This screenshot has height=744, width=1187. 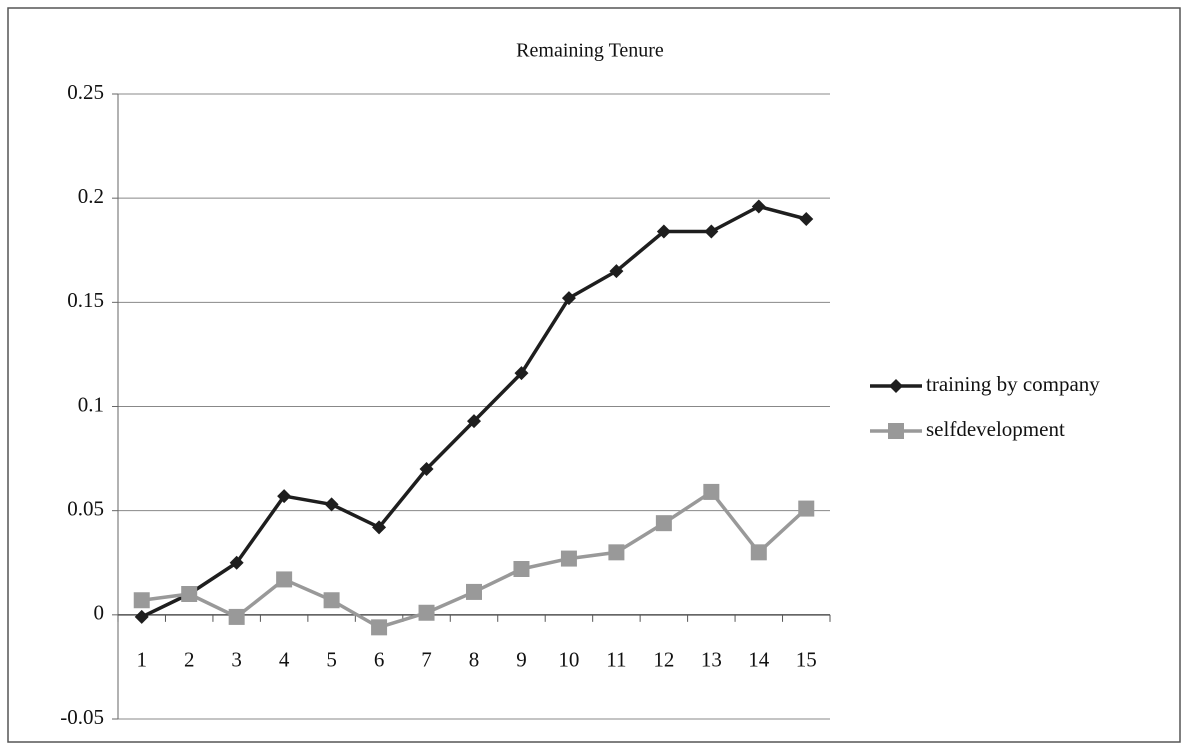 What do you see at coordinates (189, 660) in the screenshot?
I see `x-tick-label: 2` at bounding box center [189, 660].